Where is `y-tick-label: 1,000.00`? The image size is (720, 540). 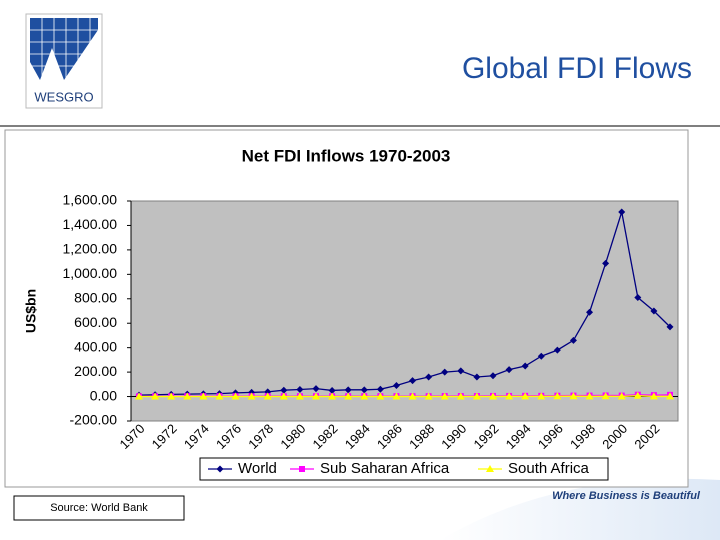
y-tick-label: 1,000.00 is located at coordinates (90, 273).